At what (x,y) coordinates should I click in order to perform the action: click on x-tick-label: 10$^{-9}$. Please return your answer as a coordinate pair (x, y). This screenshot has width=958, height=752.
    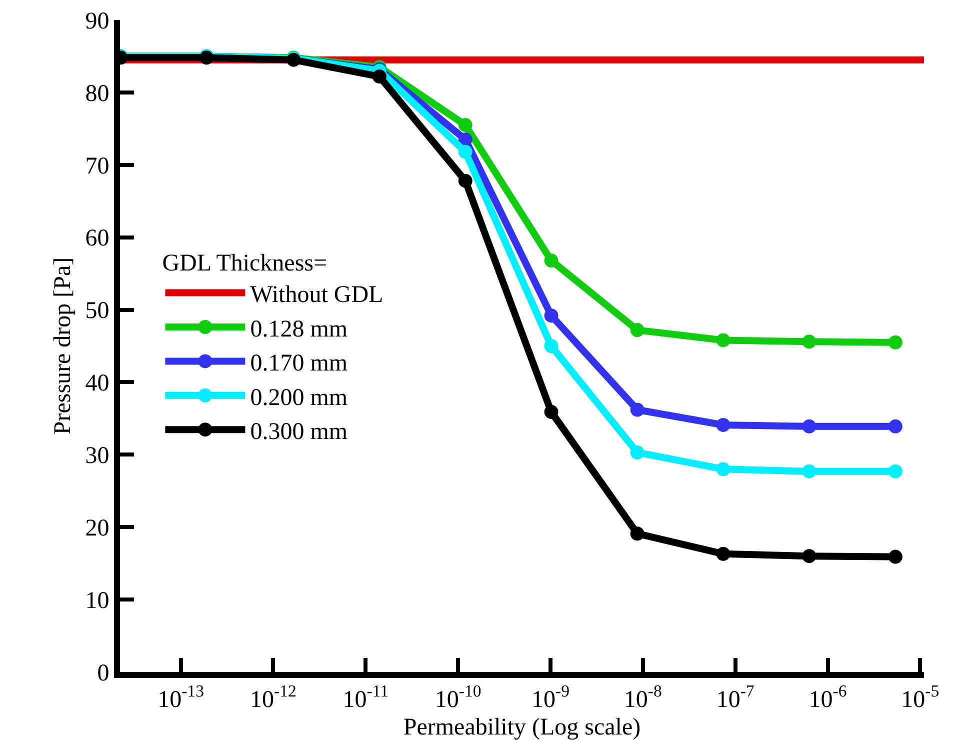
    Looking at the image, I should click on (550, 697).